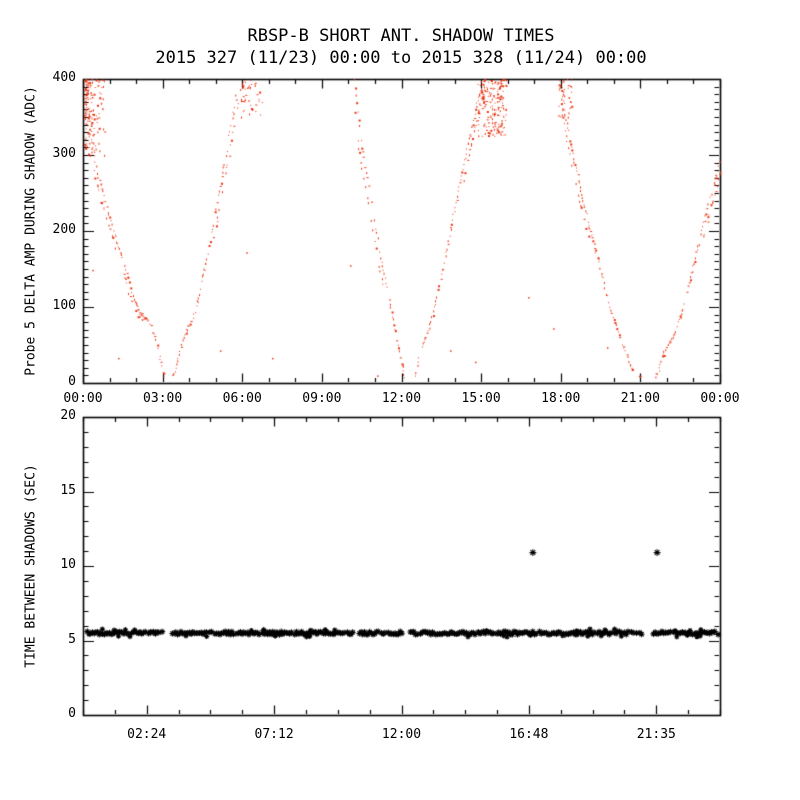 This screenshot has width=800, height=800. Describe the element at coordinates (401, 734) in the screenshot. I see `bottom-x-tick-label: 12:00` at that location.